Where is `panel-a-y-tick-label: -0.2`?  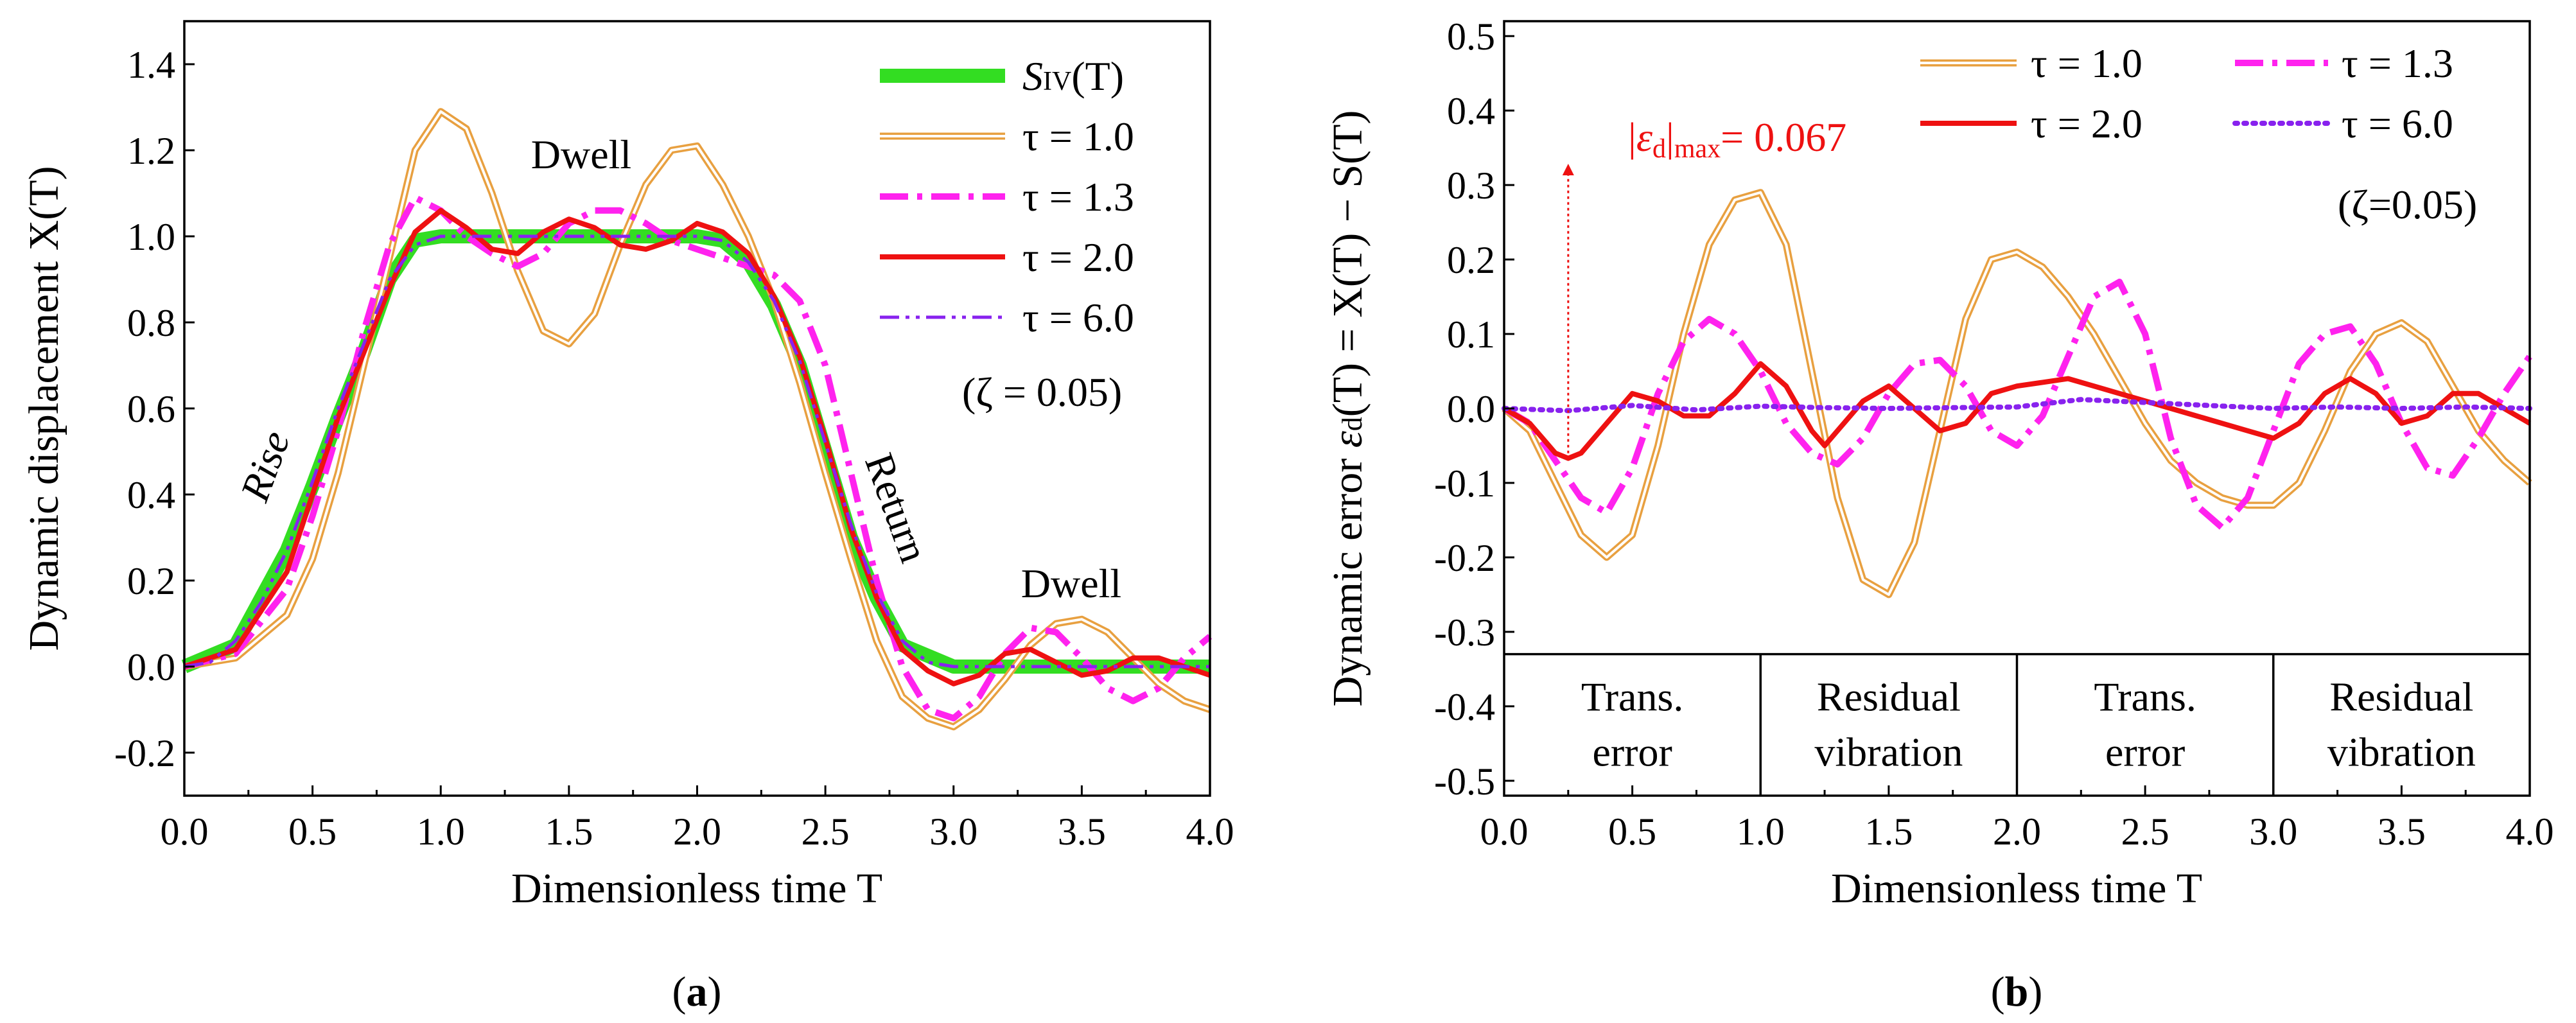 panel-a-y-tick-label: -0.2 is located at coordinates (144, 753).